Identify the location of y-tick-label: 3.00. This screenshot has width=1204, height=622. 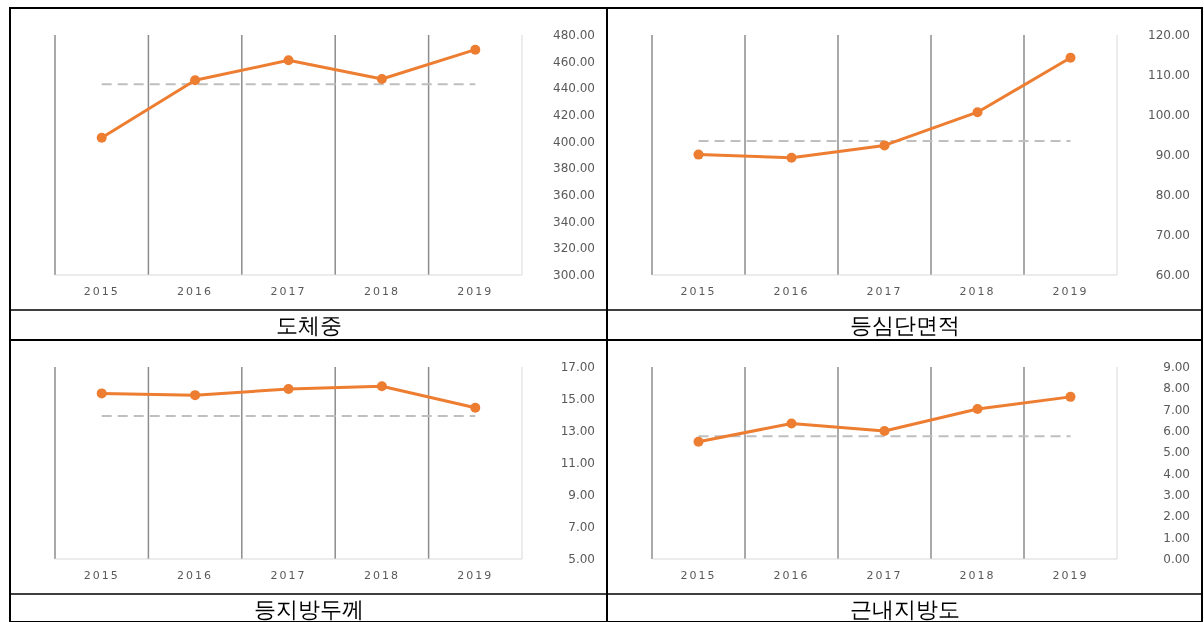
(1176, 495).